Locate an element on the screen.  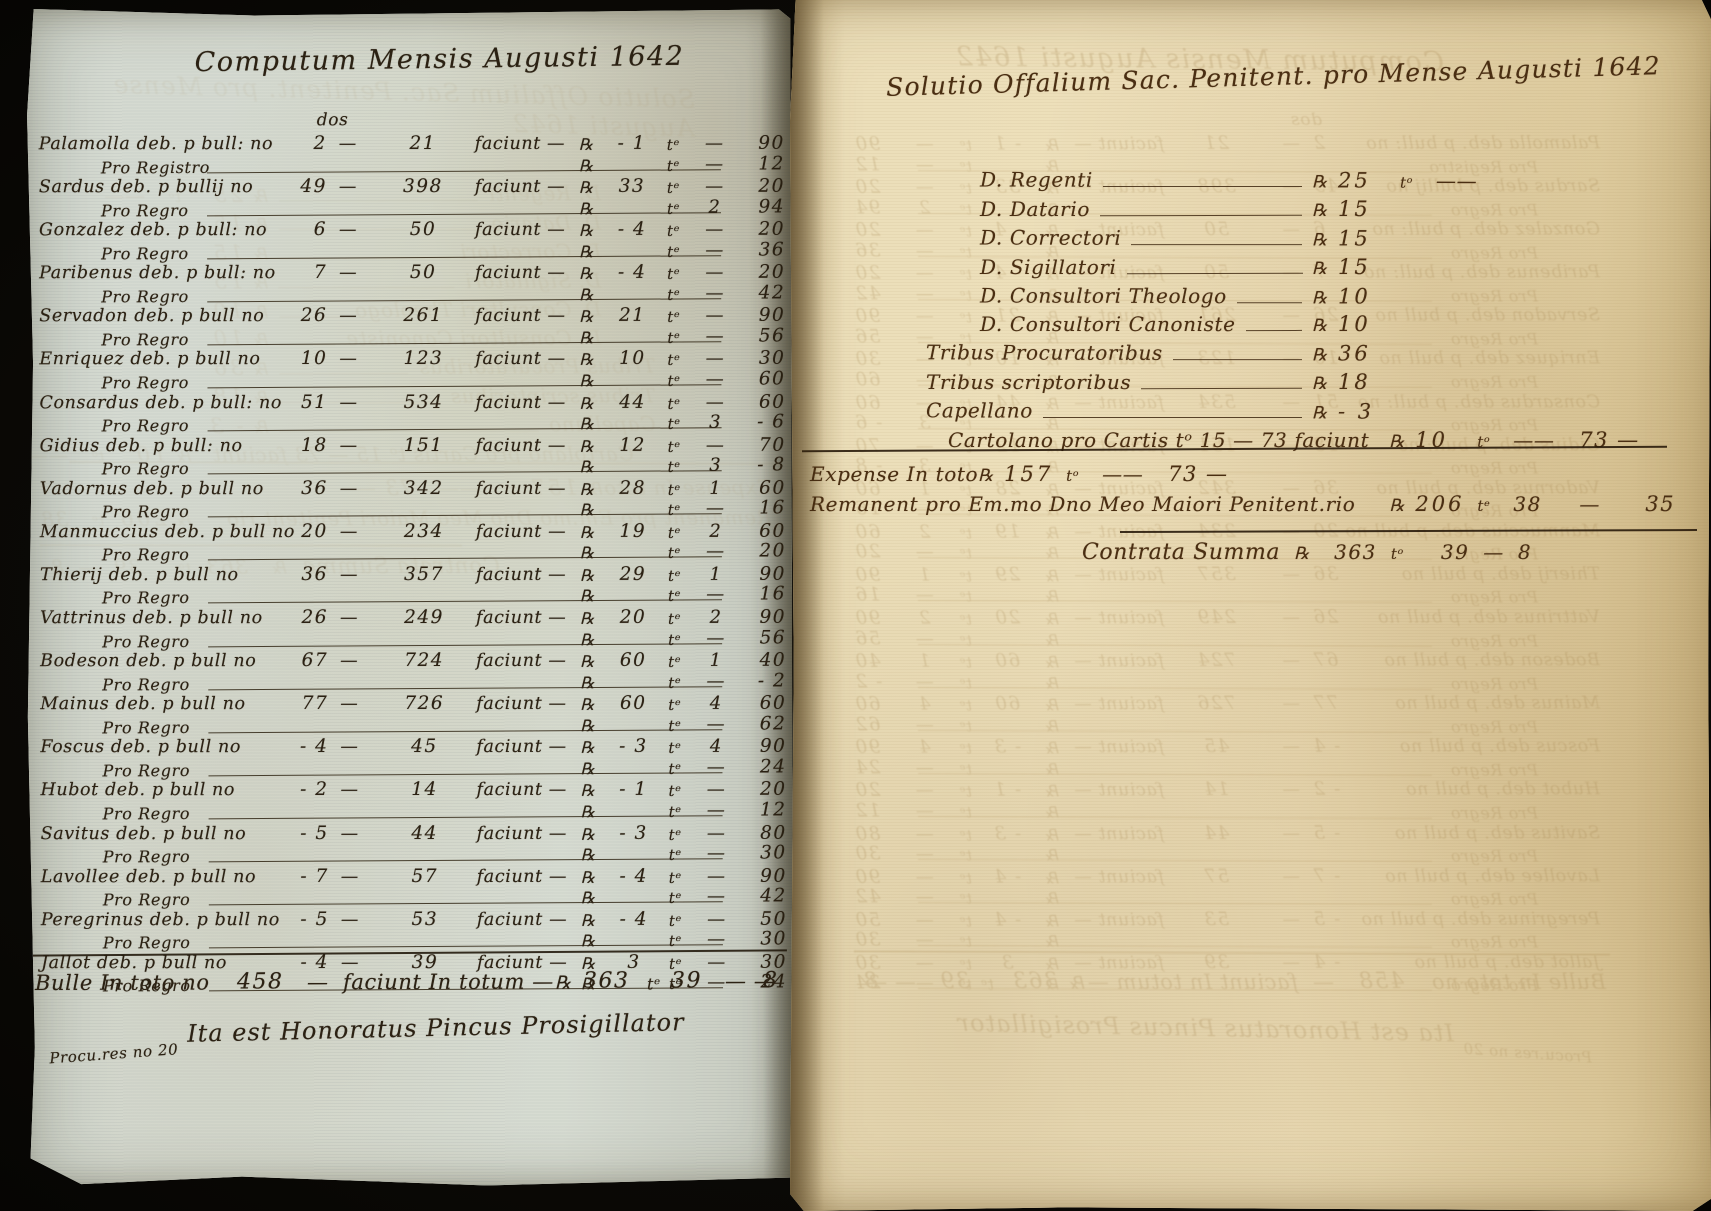
signature: Ita est Honoratus Pincus Prosigillator is located at coordinates (435, 1028).